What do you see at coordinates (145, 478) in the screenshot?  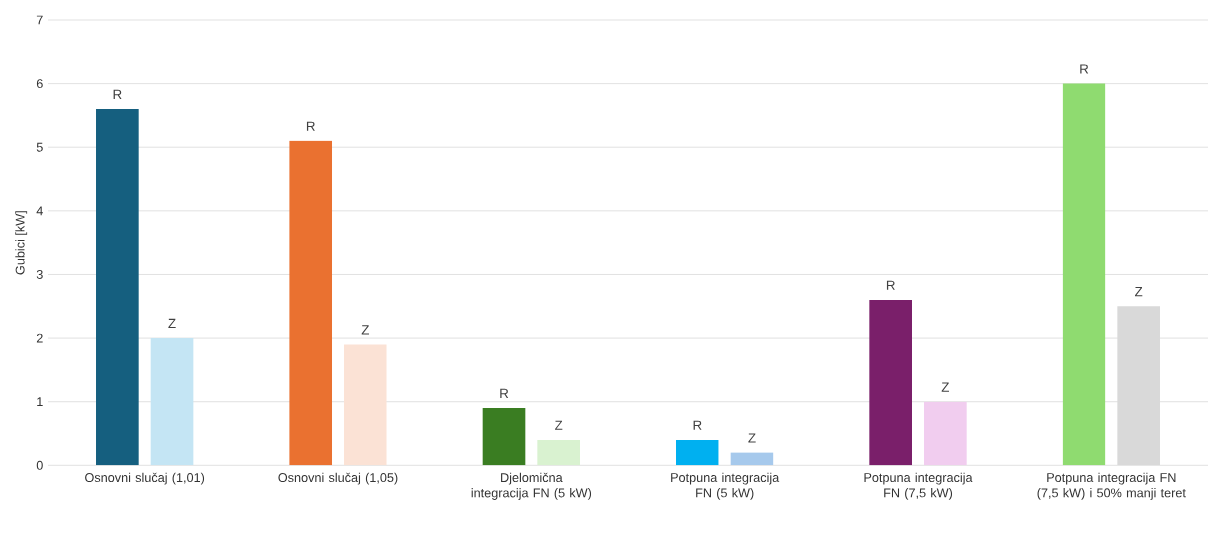 I see `x-tick-label: Osnovni slučaj (1,01)` at bounding box center [145, 478].